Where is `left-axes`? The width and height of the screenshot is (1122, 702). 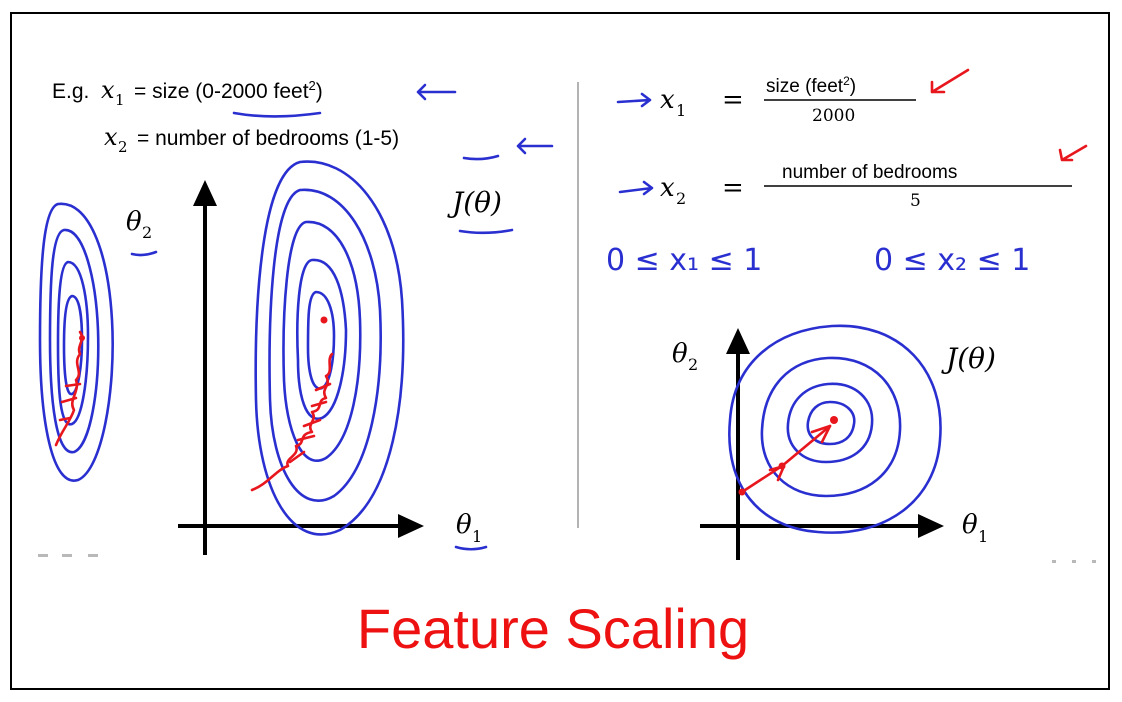
left-axes is located at coordinates (301, 367).